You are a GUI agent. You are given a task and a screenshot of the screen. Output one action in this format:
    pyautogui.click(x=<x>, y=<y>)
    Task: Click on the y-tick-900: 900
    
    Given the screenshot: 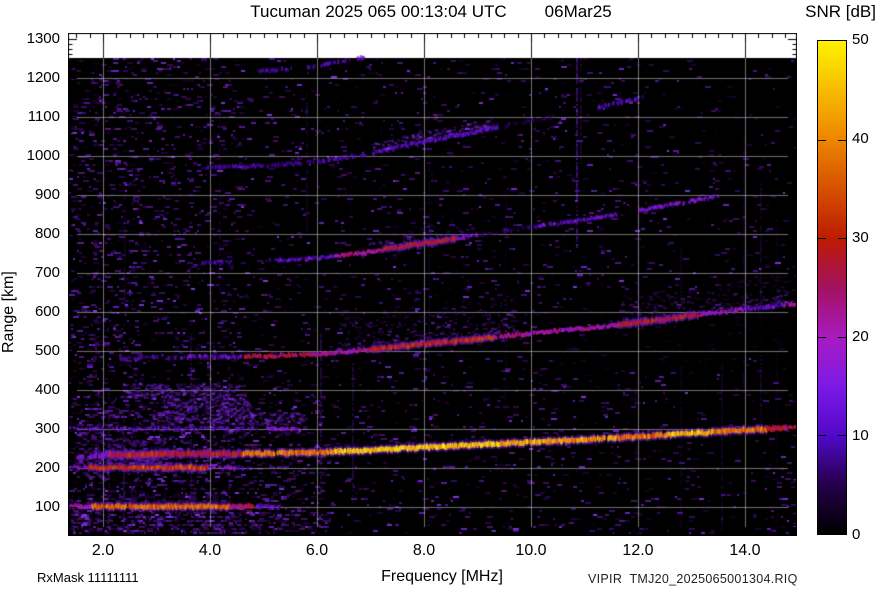 What is the action you would take?
    pyautogui.click(x=47, y=194)
    